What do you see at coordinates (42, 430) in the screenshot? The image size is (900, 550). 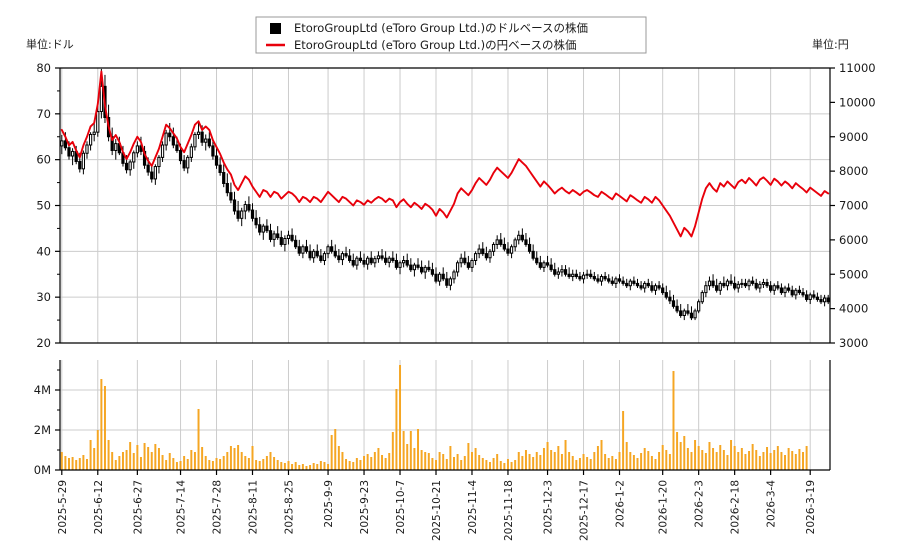 I see `volume-tick-label: 2M` at bounding box center [42, 430].